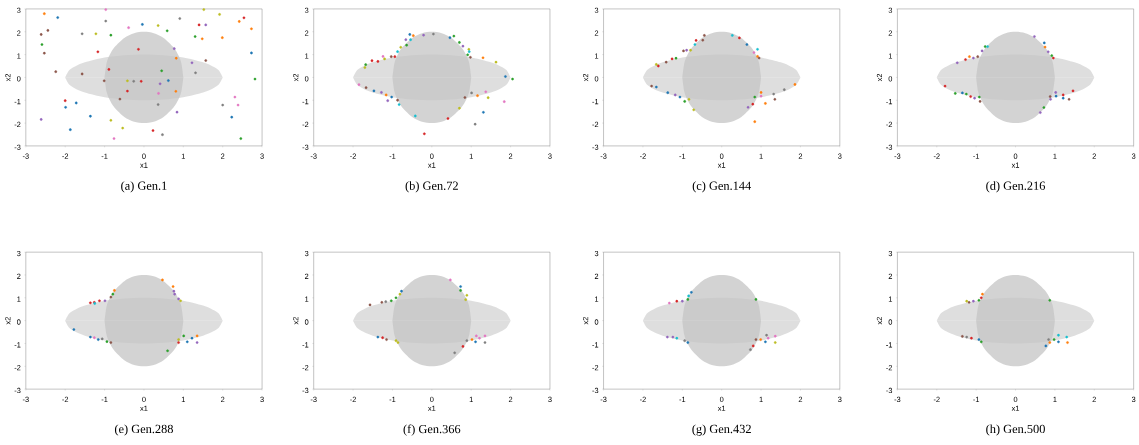 This screenshot has height=445, width=1139. I want to click on text: (d) Gen.216, so click(1016, 187).